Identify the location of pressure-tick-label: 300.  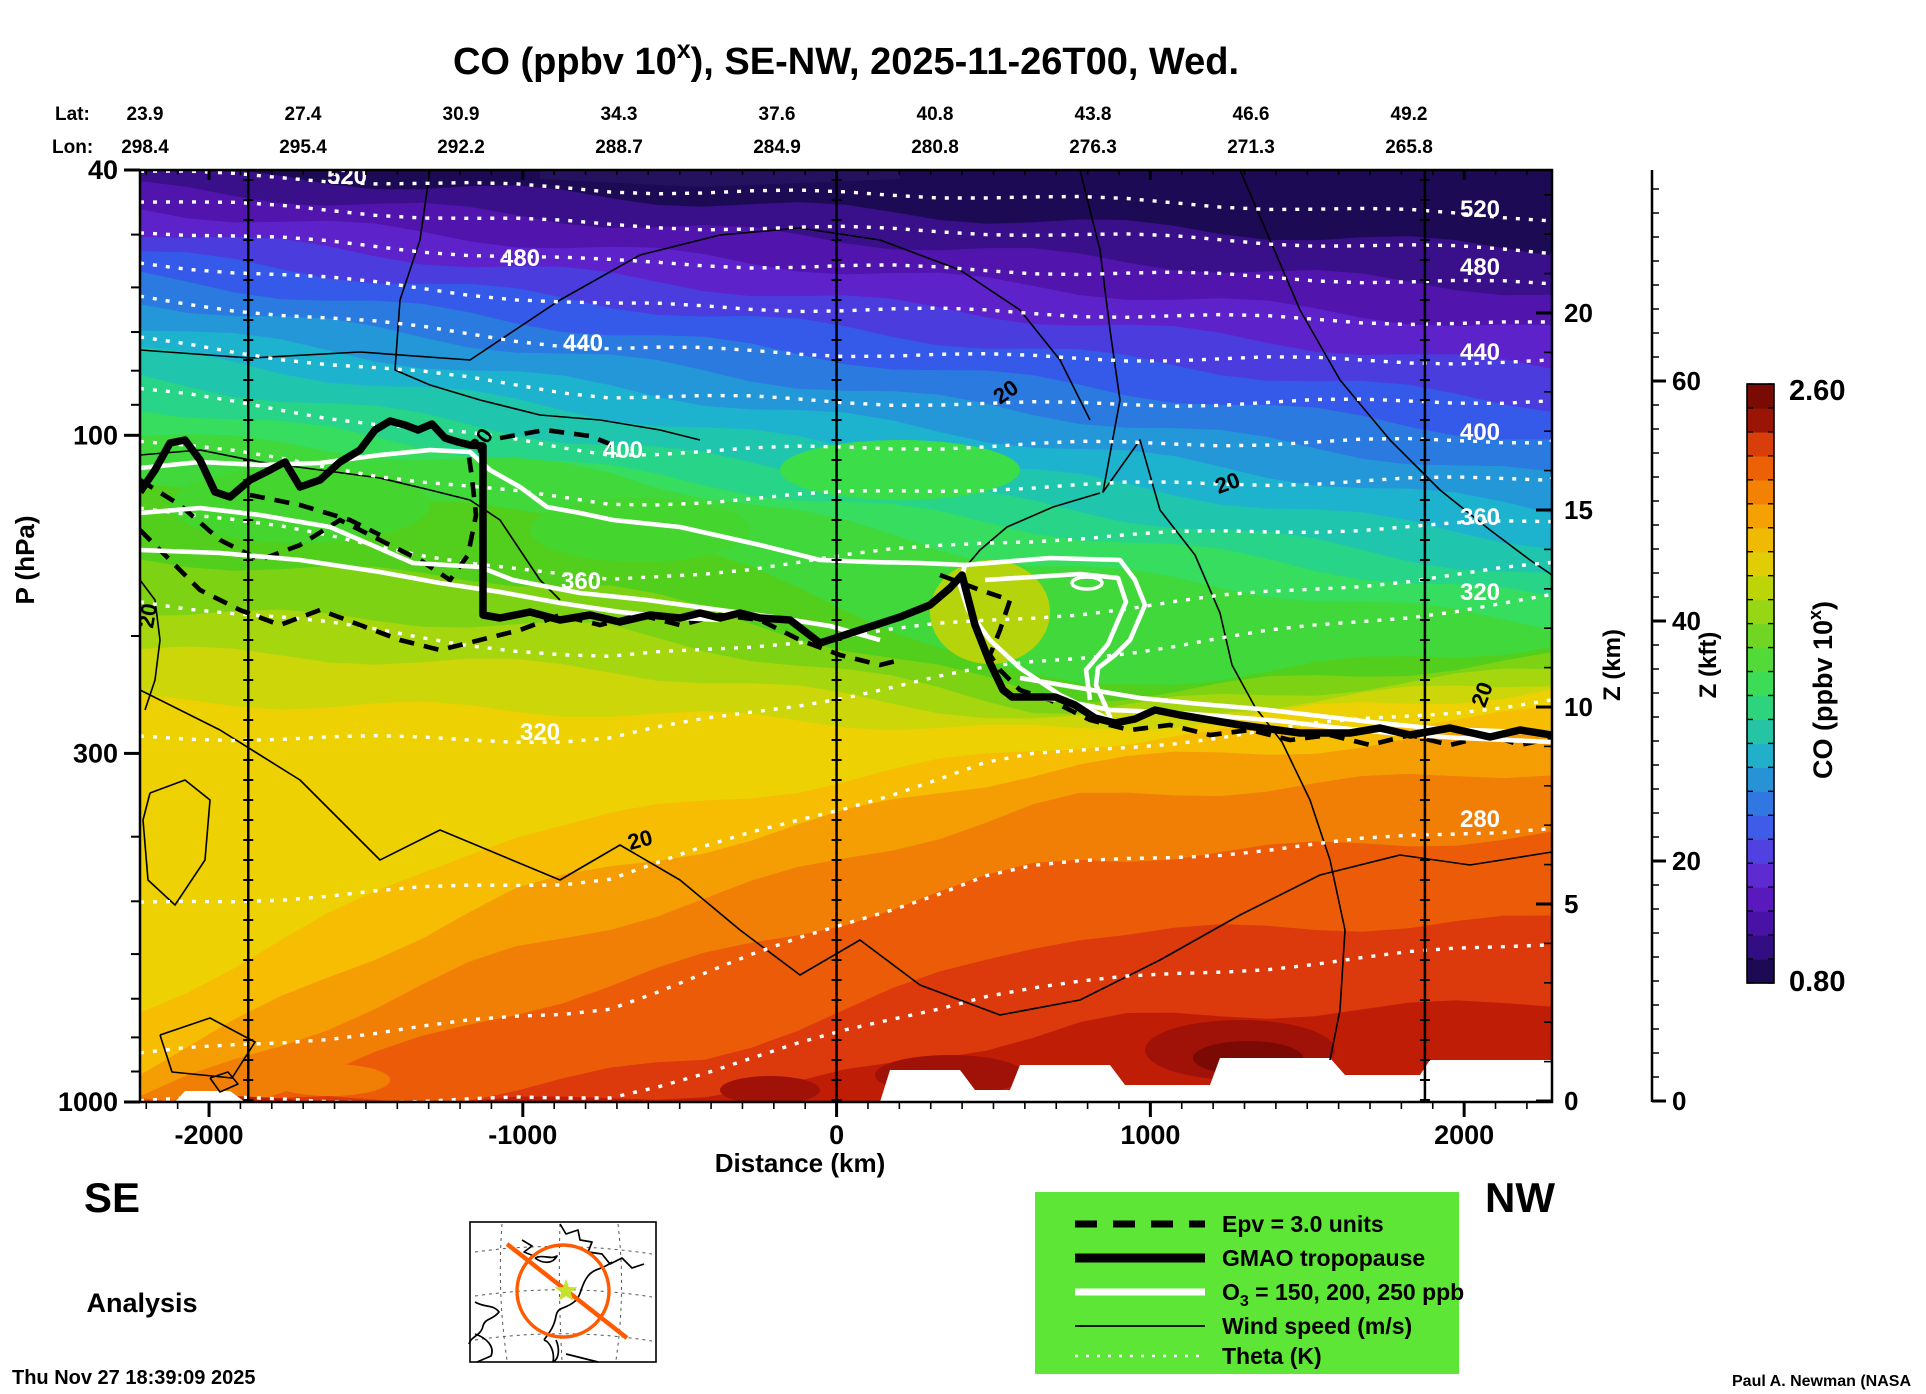
(95, 753).